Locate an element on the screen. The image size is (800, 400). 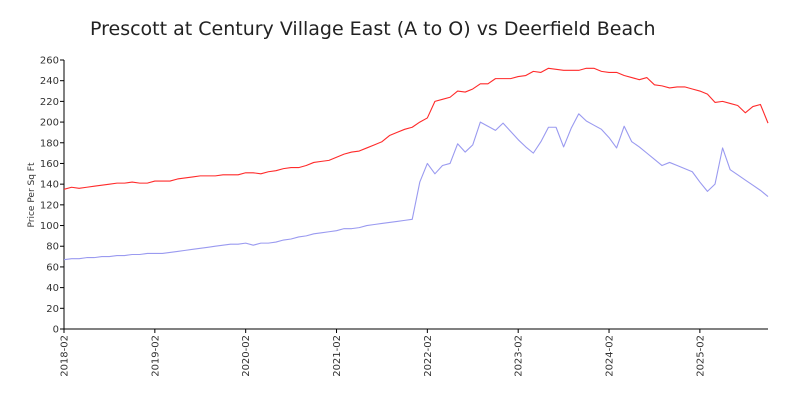
y-axis-label: Price Per Sq Ft is located at coordinates (32, 194).